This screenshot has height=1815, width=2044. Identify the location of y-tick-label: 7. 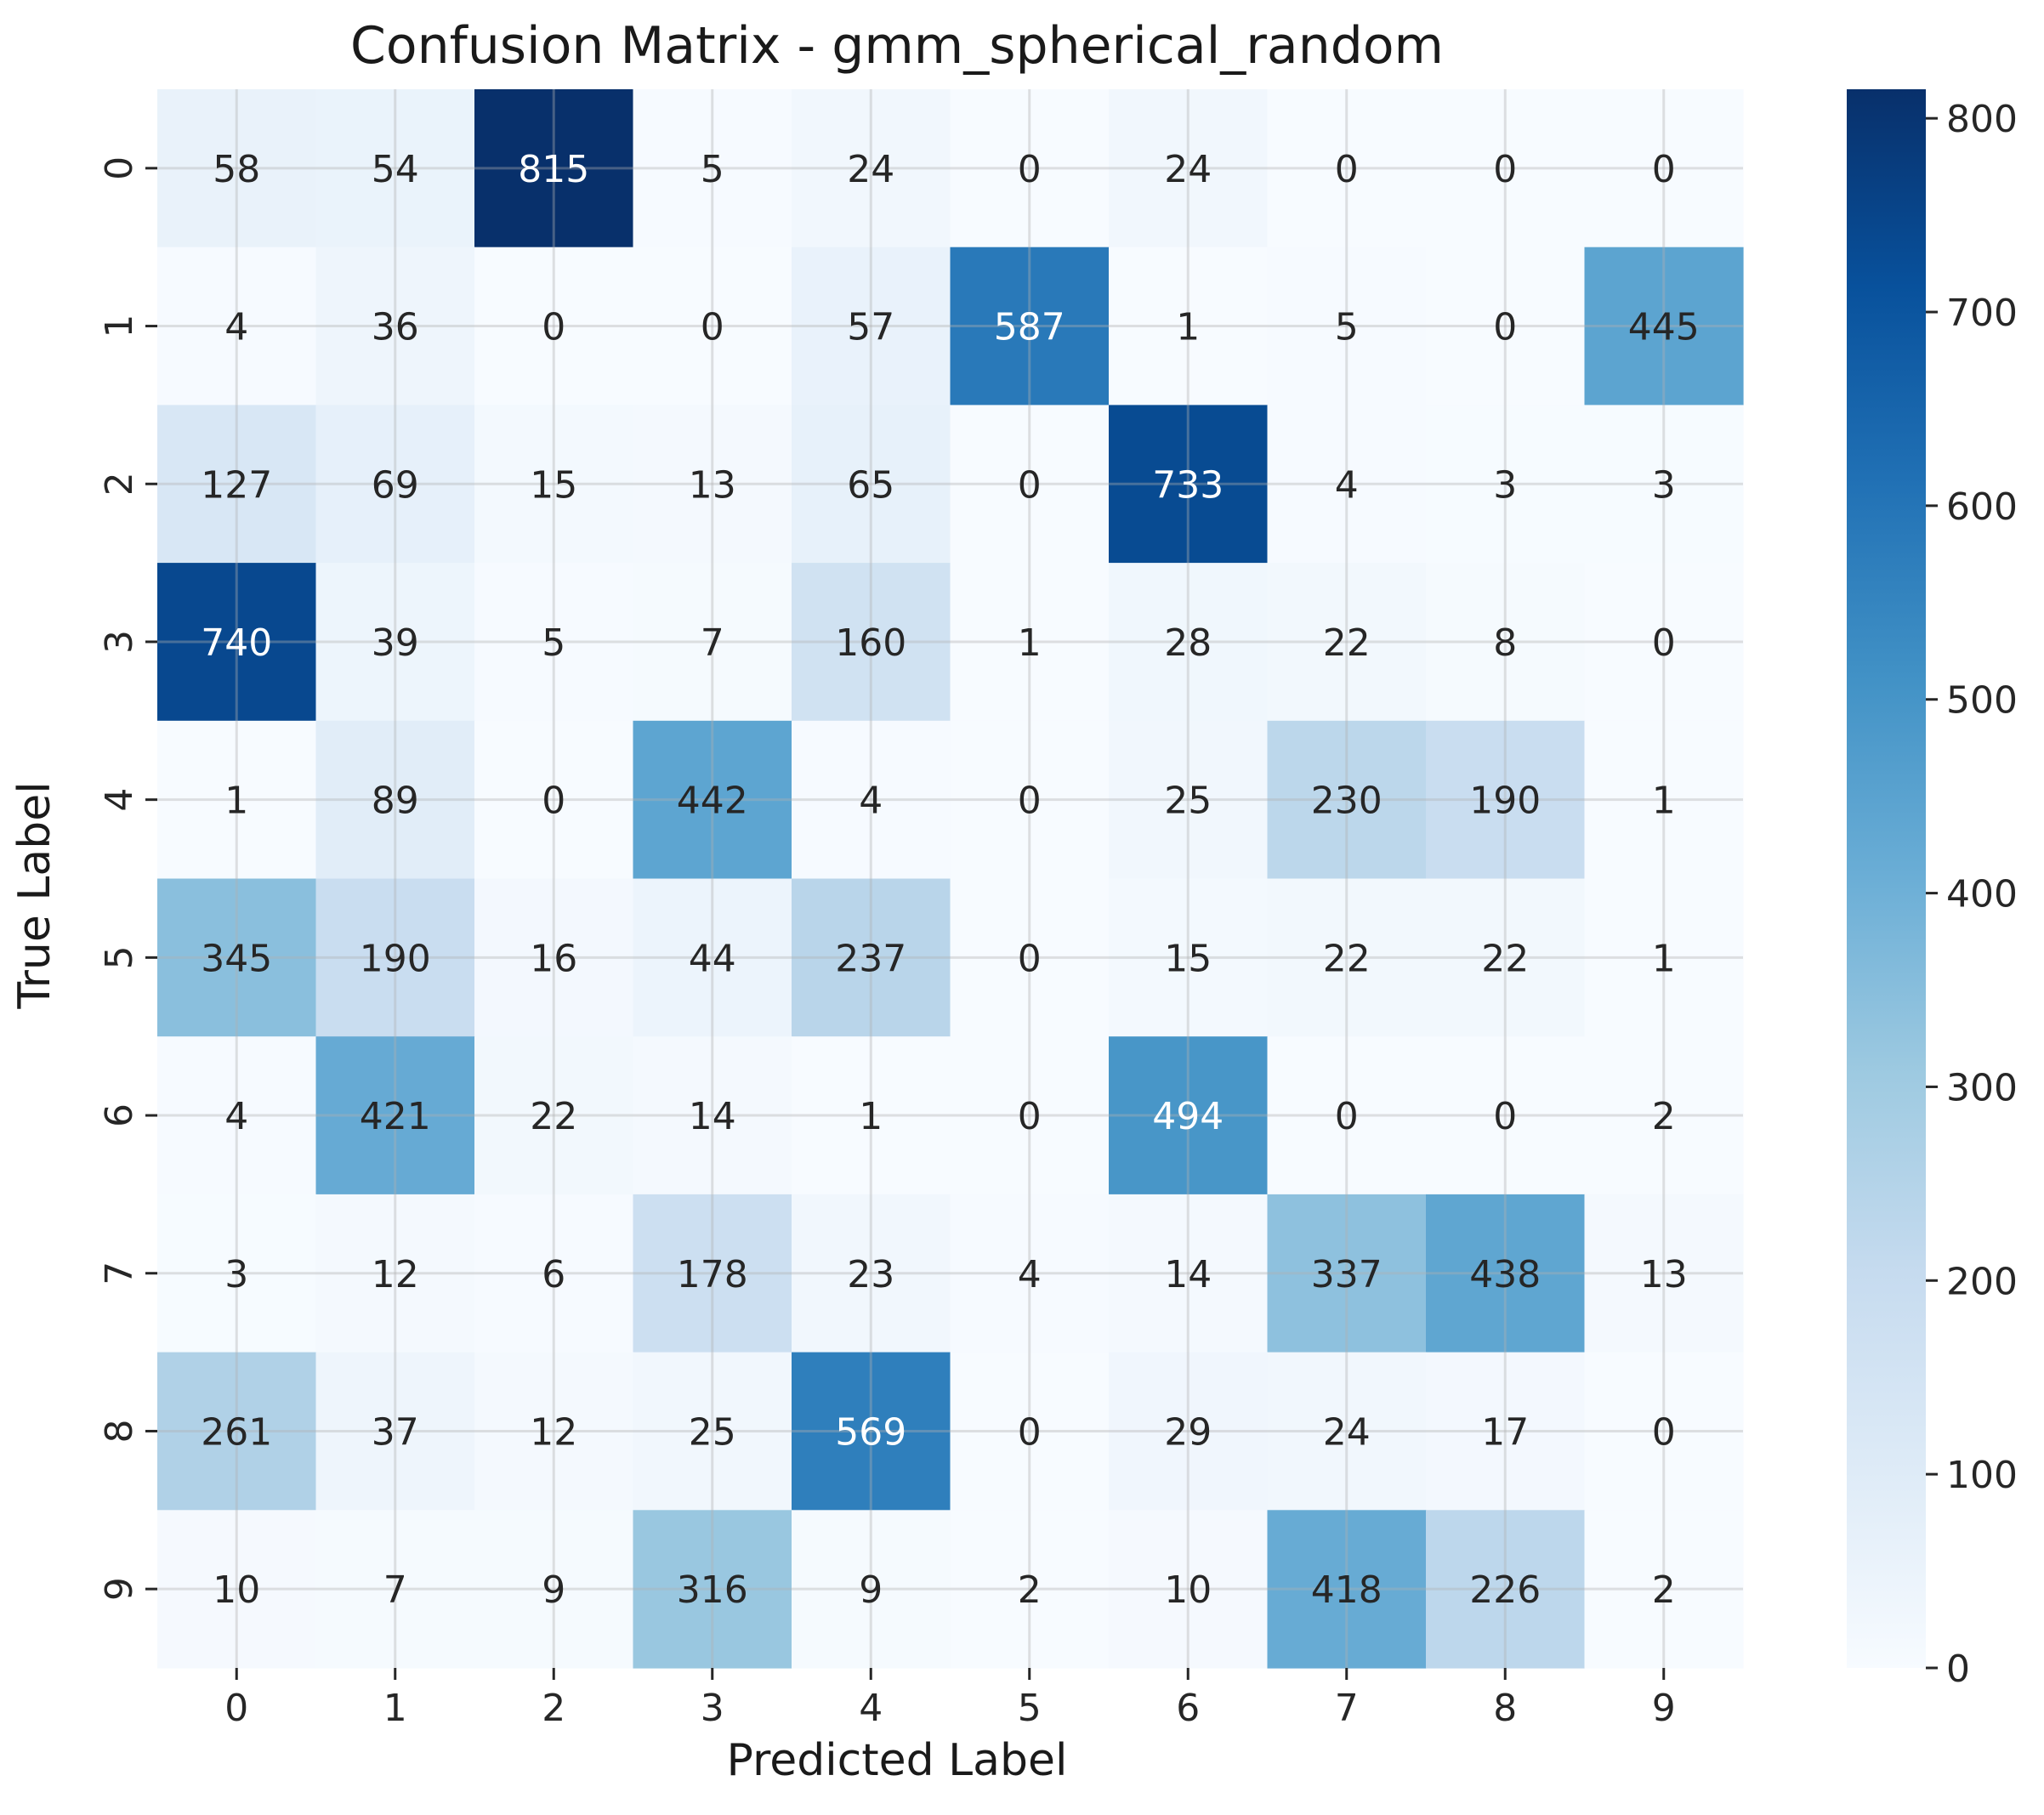
(119, 1273).